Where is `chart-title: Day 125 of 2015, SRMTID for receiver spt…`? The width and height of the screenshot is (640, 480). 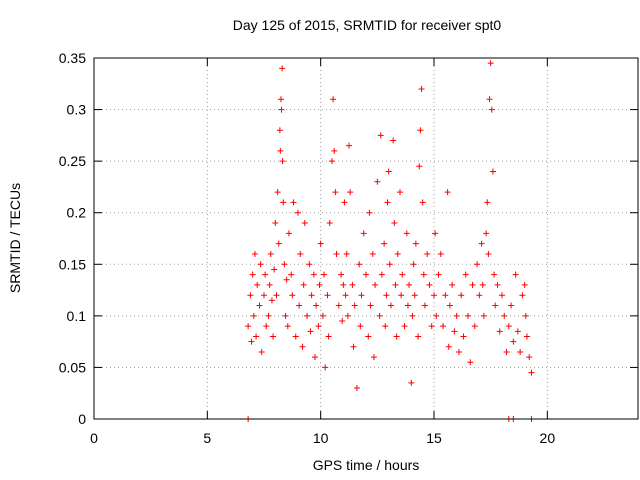 chart-title: Day 125 of 2015, SRMTID for receiver spt… is located at coordinates (367, 25).